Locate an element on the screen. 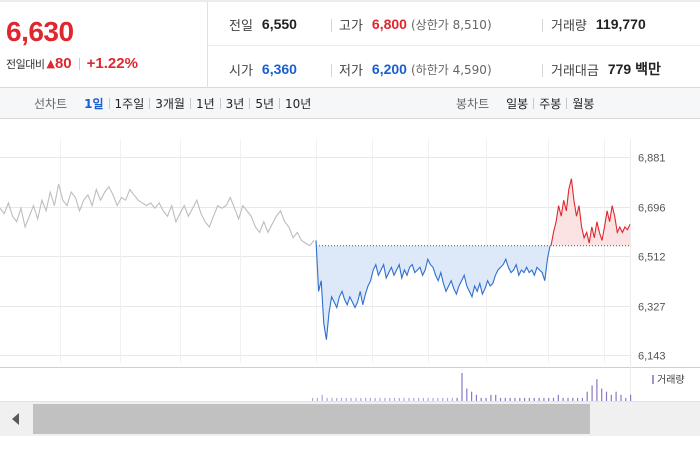 Image resolution: width=700 pixels, height=450 pixels. stat-value: 6,550 is located at coordinates (279, 24).